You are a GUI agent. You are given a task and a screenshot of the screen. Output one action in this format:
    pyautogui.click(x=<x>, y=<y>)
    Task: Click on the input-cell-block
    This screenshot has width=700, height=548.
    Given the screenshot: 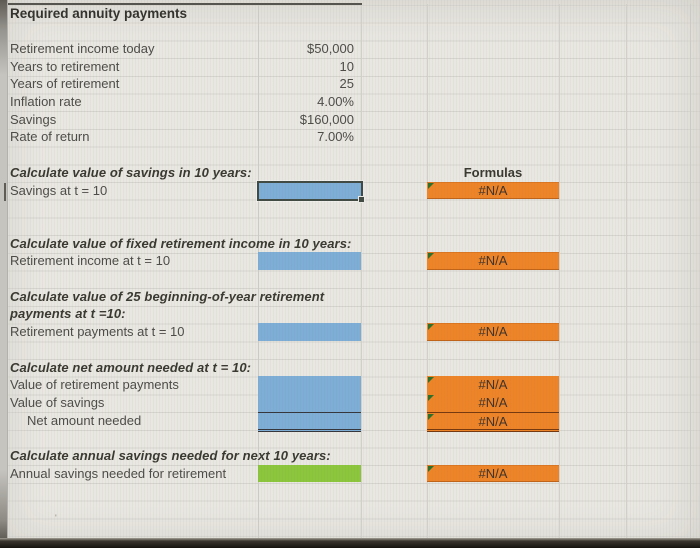 What is the action you would take?
    pyautogui.click(x=309, y=404)
    